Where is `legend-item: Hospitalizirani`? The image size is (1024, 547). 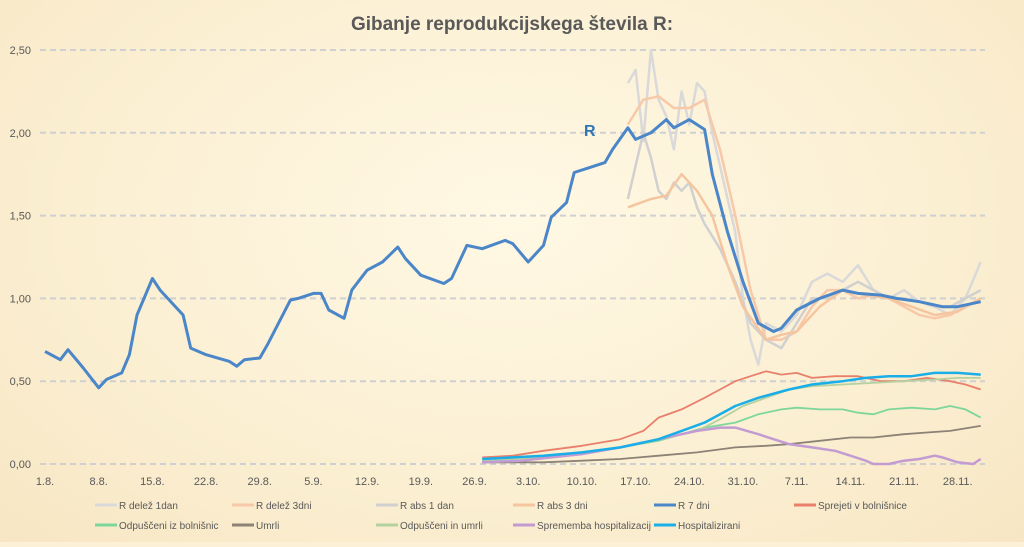
legend-item: Hospitalizirani is located at coordinates (697, 526).